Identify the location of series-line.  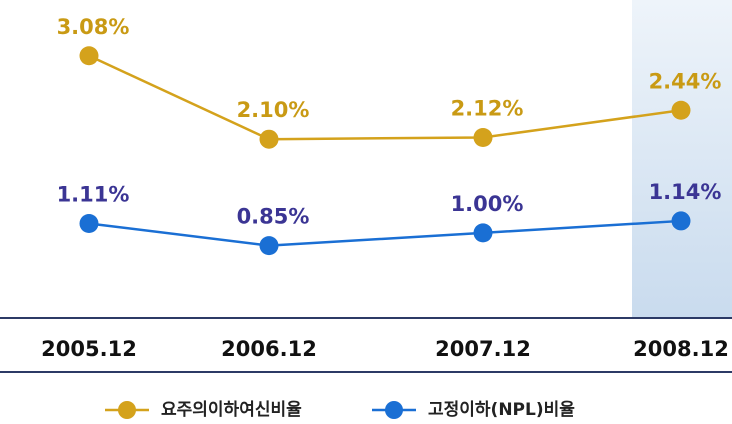
(385, 233).